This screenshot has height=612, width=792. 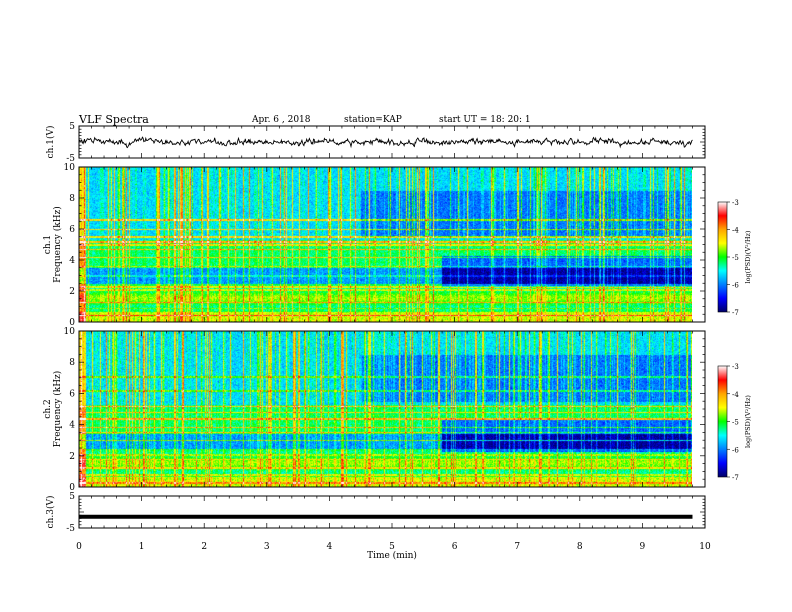 I want to click on x-tick-label: 6, so click(x=455, y=547).